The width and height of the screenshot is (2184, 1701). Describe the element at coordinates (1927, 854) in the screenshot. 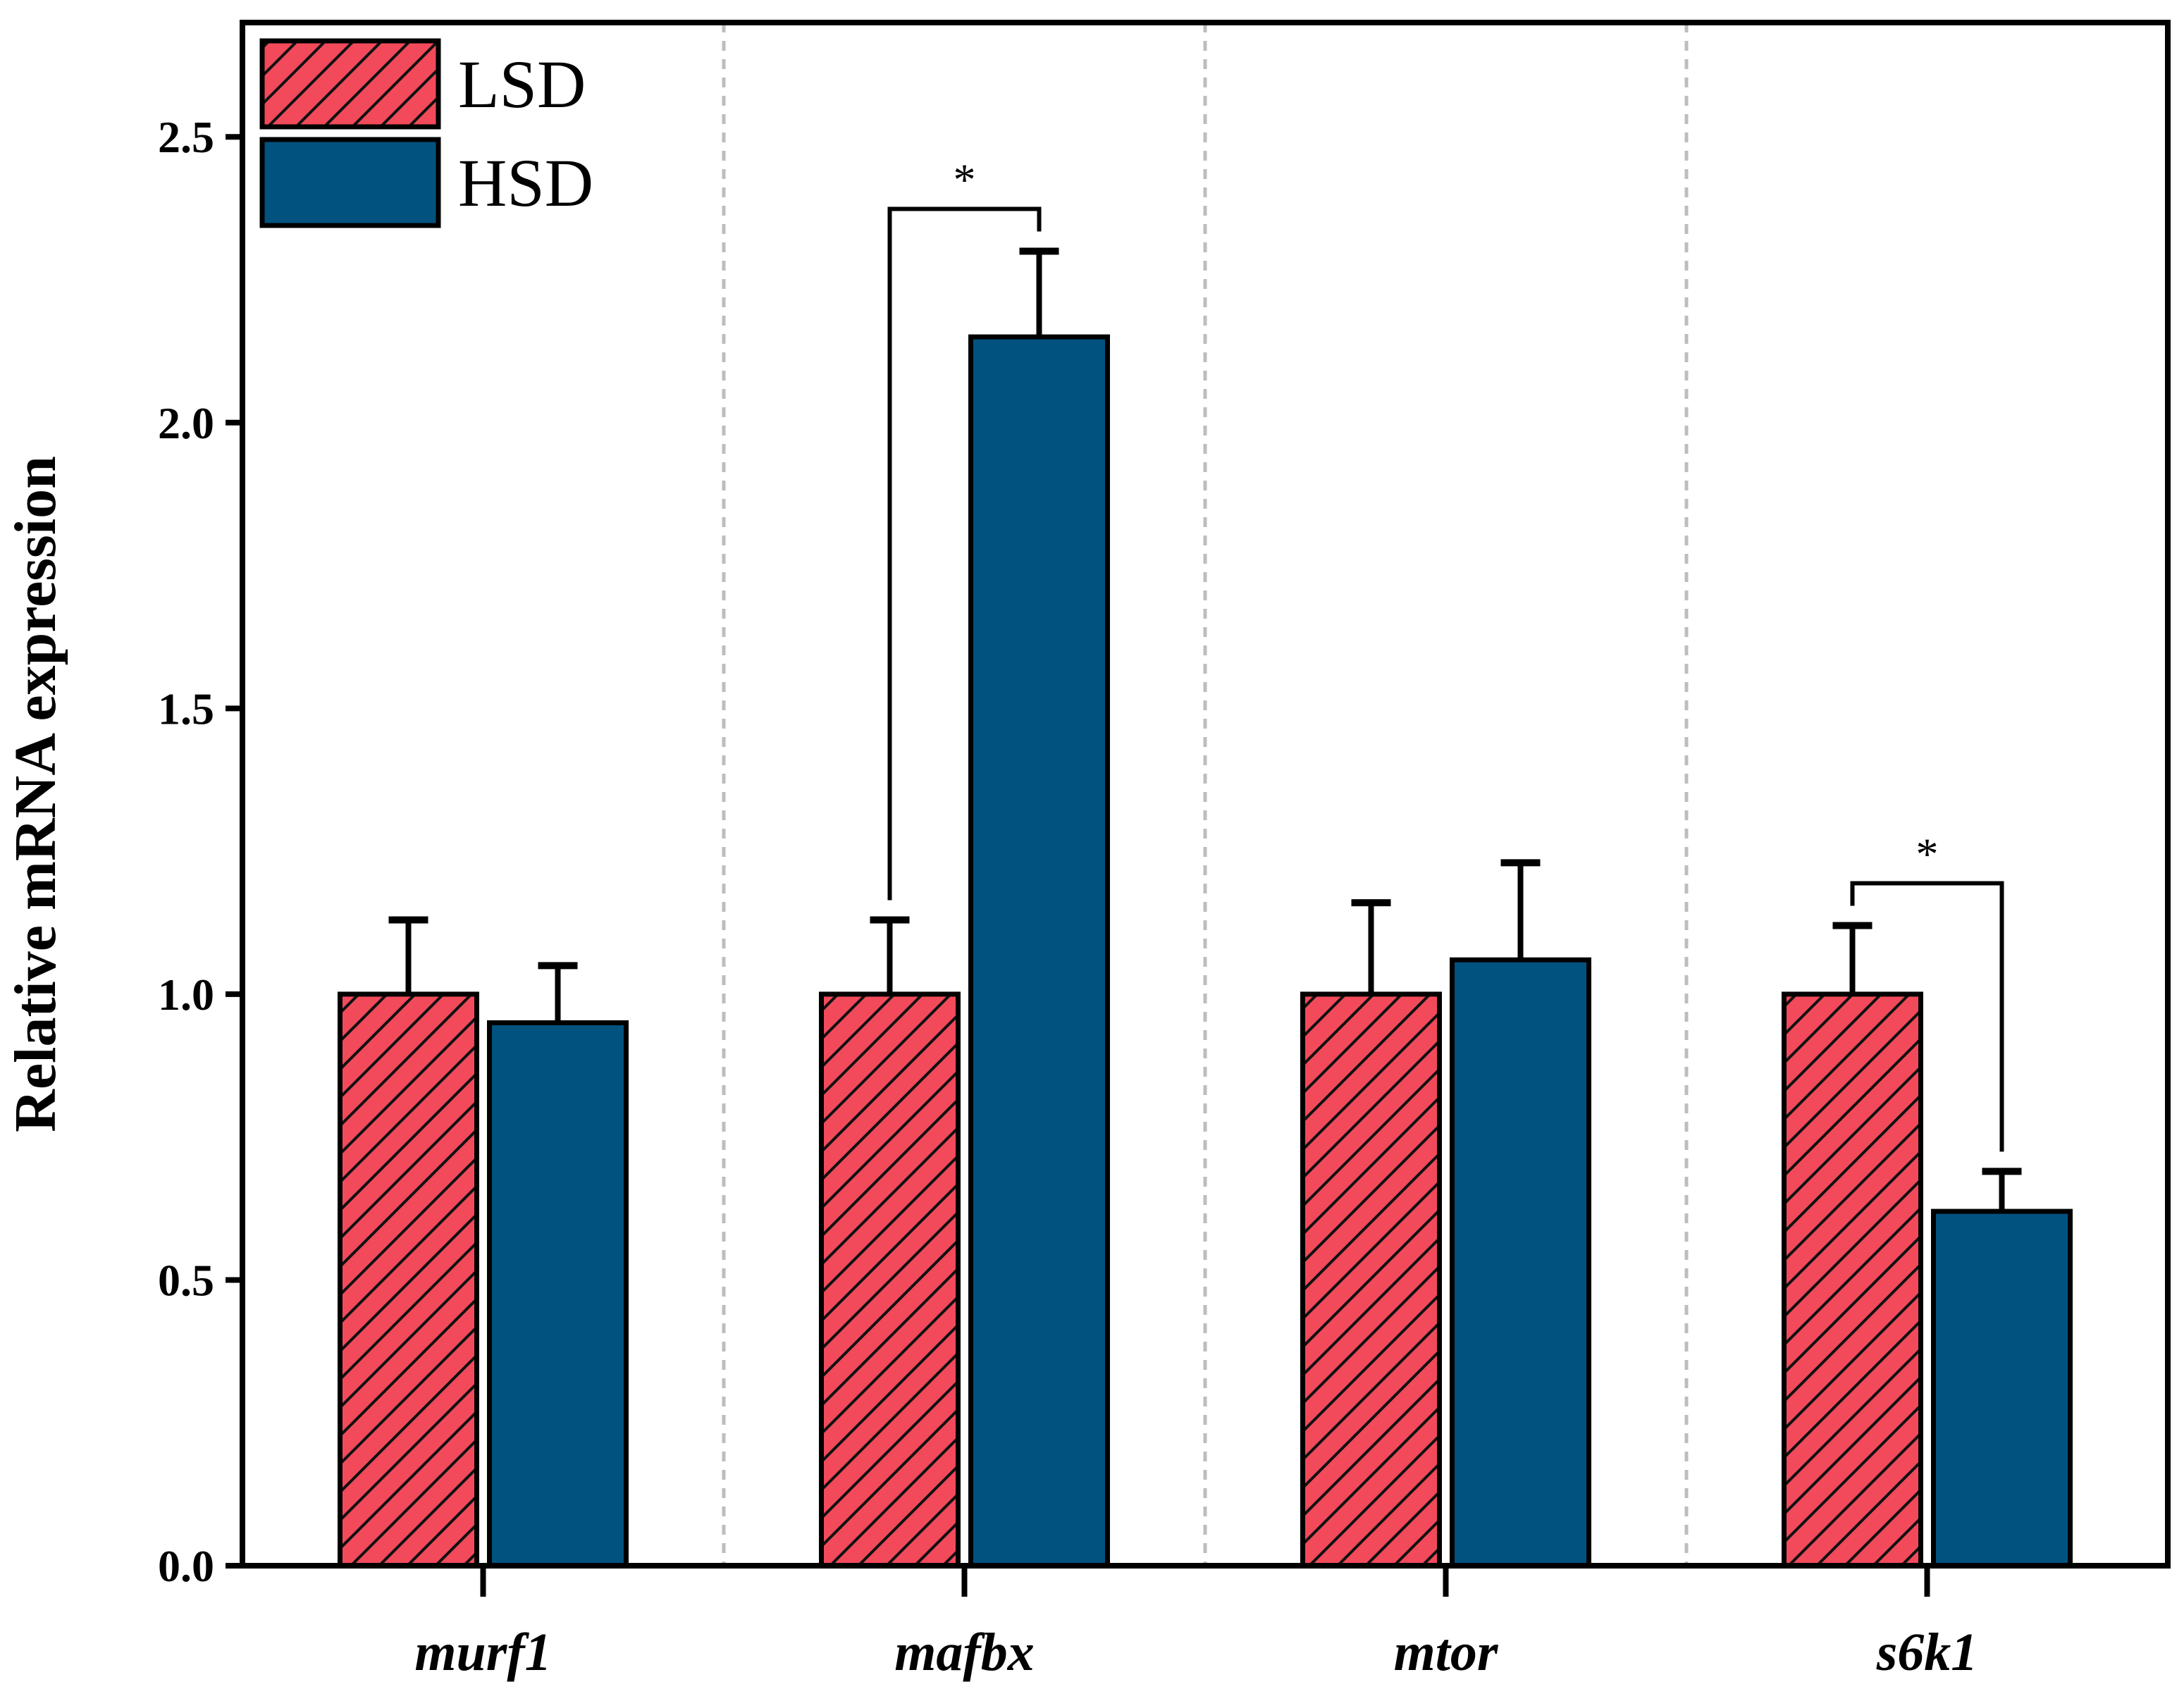

I see `significance-label-s6k1: *` at that location.